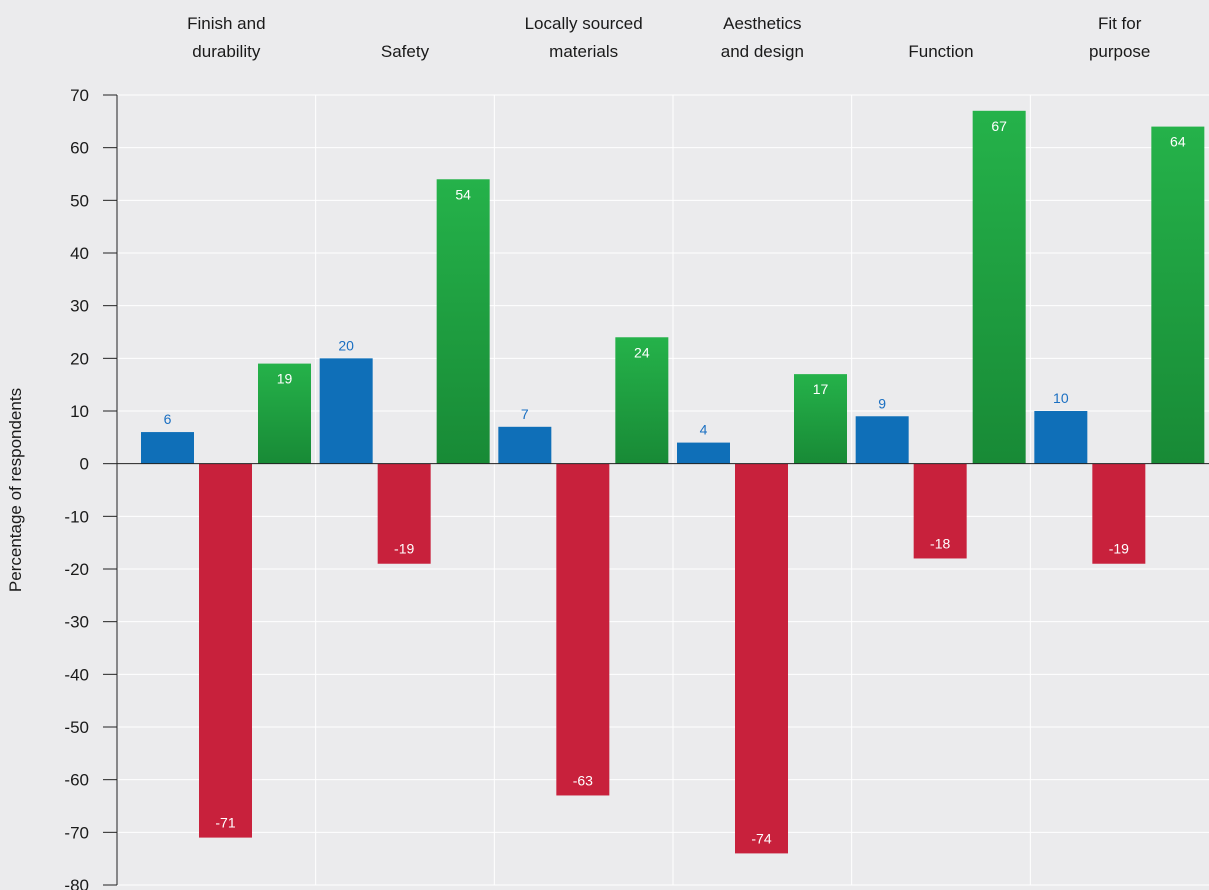  I want to click on value-label: 19, so click(285, 379).